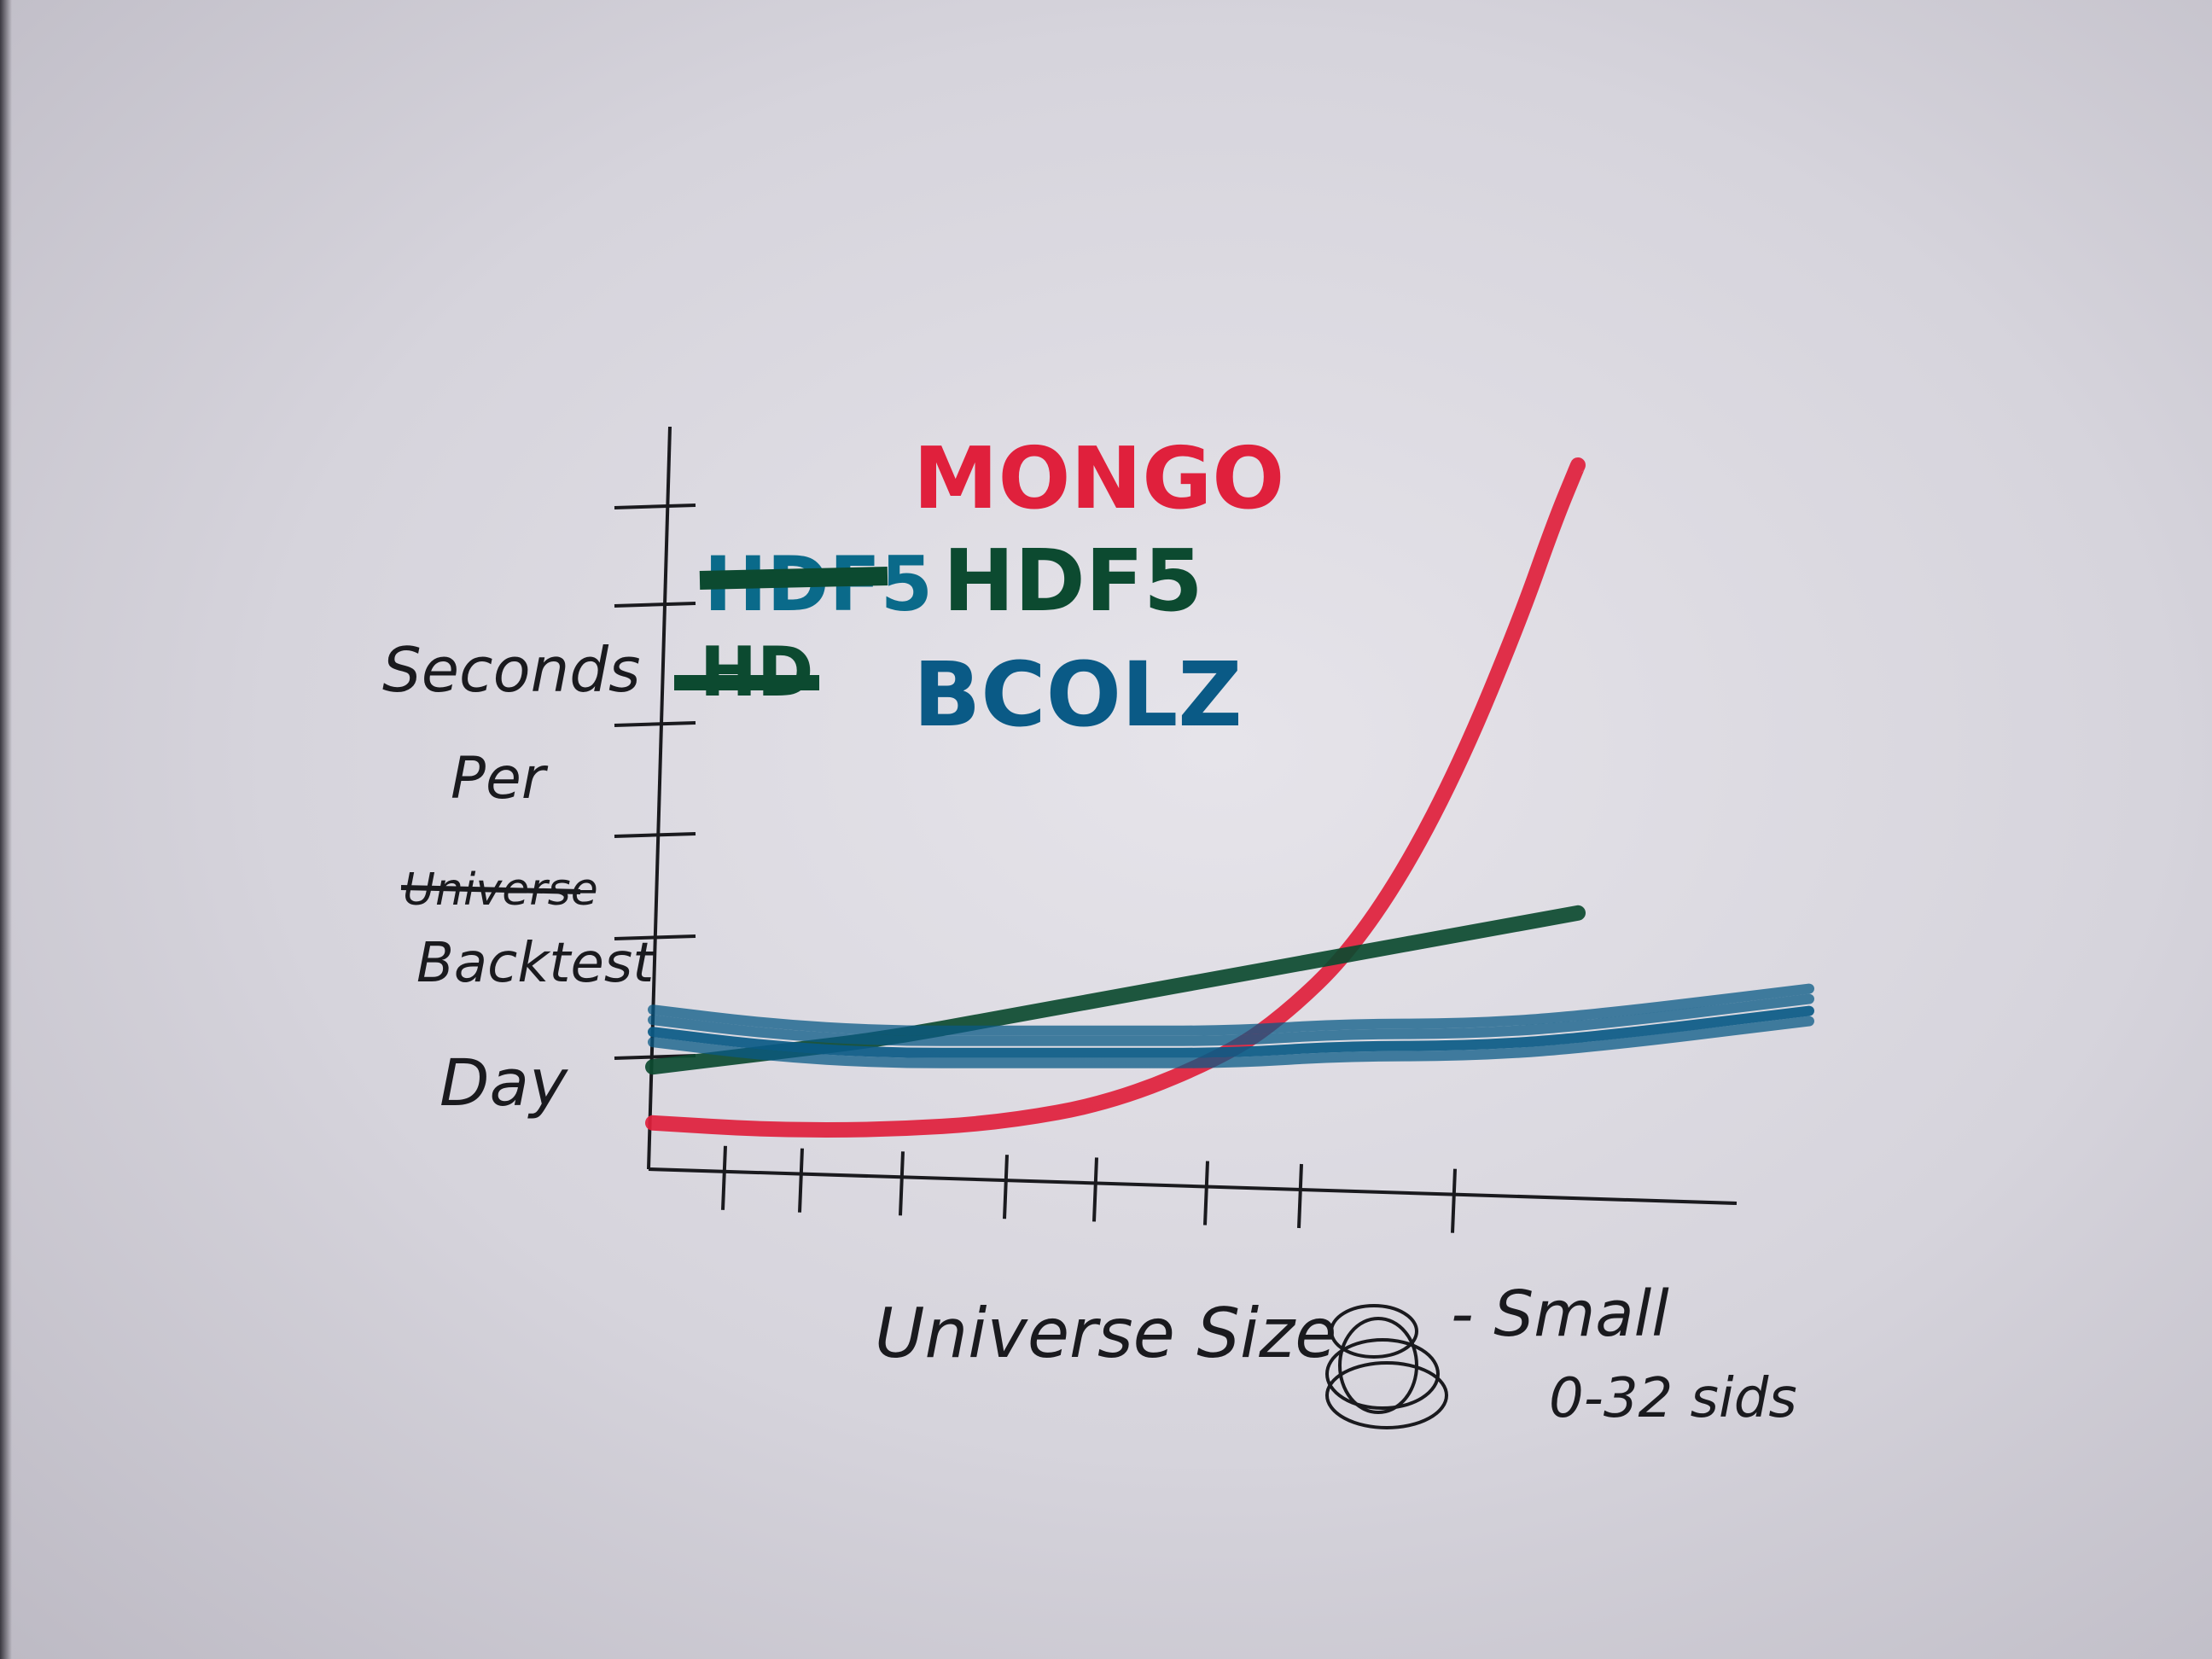  What do you see at coordinates (503, 1083) in the screenshot?
I see `ylabel-line-day: Day` at bounding box center [503, 1083].